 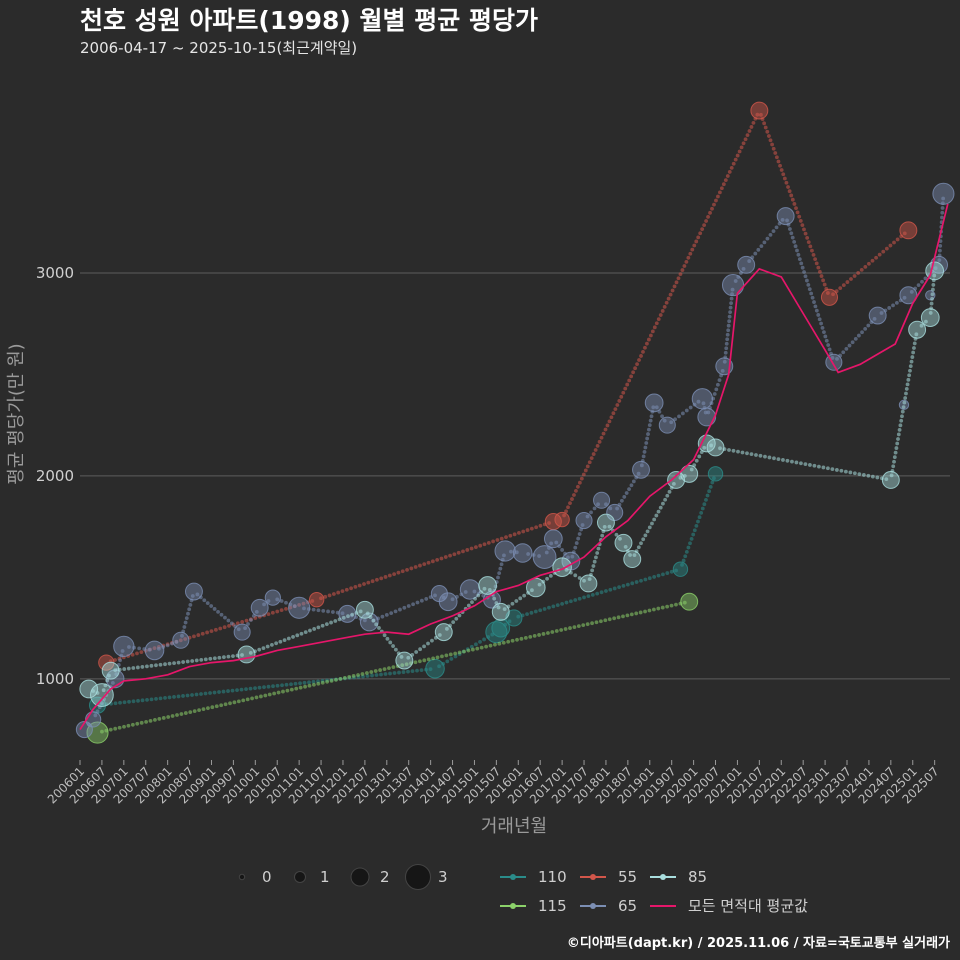 I want to click on size-legend-key, so click(x=300, y=877).